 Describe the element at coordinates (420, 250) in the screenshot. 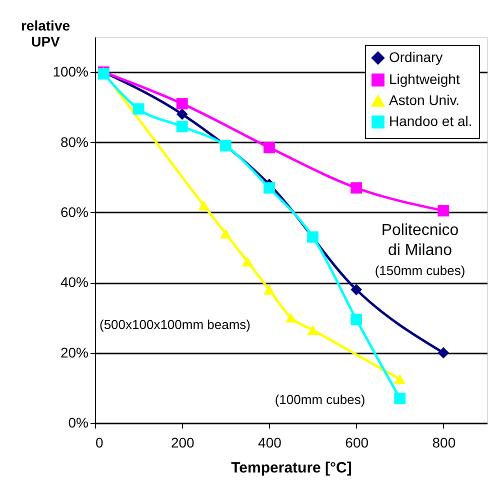

I see `annotation: di Milano` at that location.